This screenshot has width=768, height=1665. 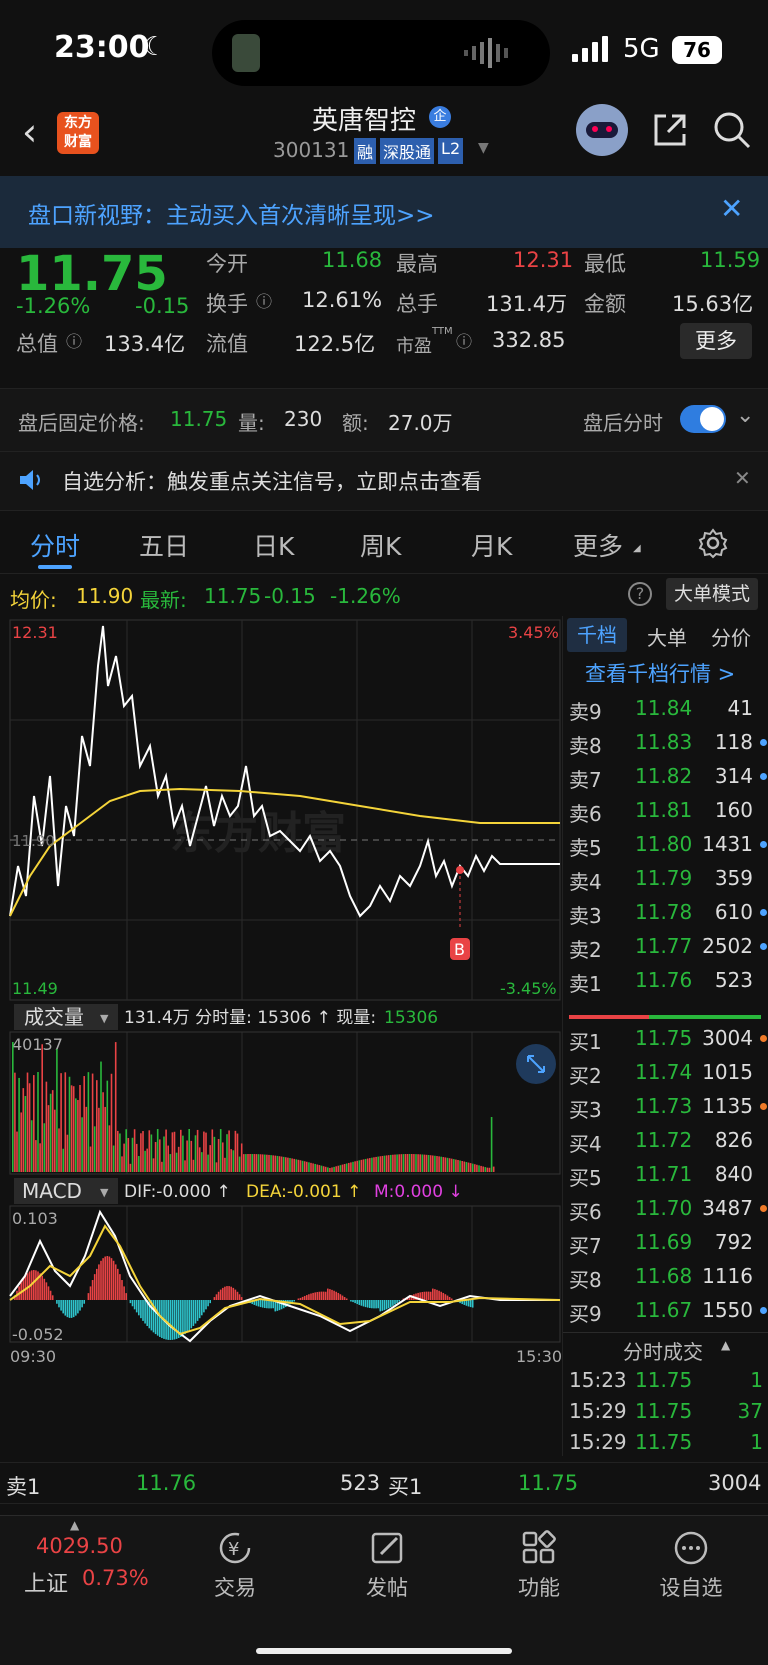 I want to click on bid-row: 买5 11.71 840, so click(x=665, y=1175).